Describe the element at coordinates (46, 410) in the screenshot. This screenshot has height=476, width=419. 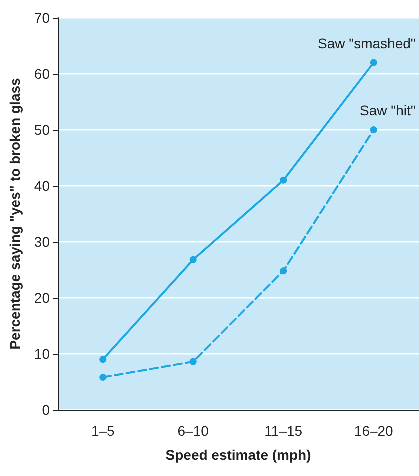
I see `y-tick-label: 0` at that location.